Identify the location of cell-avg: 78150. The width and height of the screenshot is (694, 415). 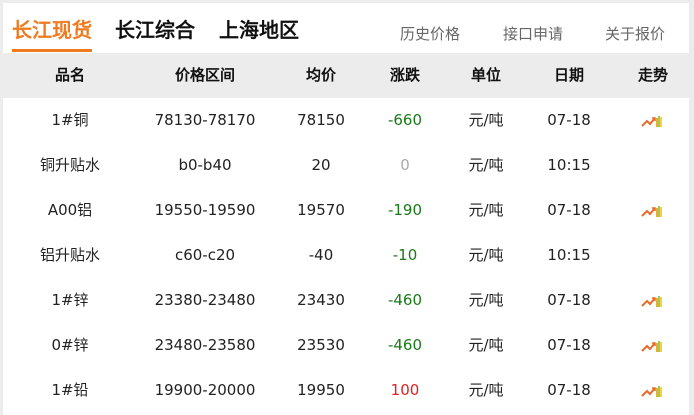
(321, 120).